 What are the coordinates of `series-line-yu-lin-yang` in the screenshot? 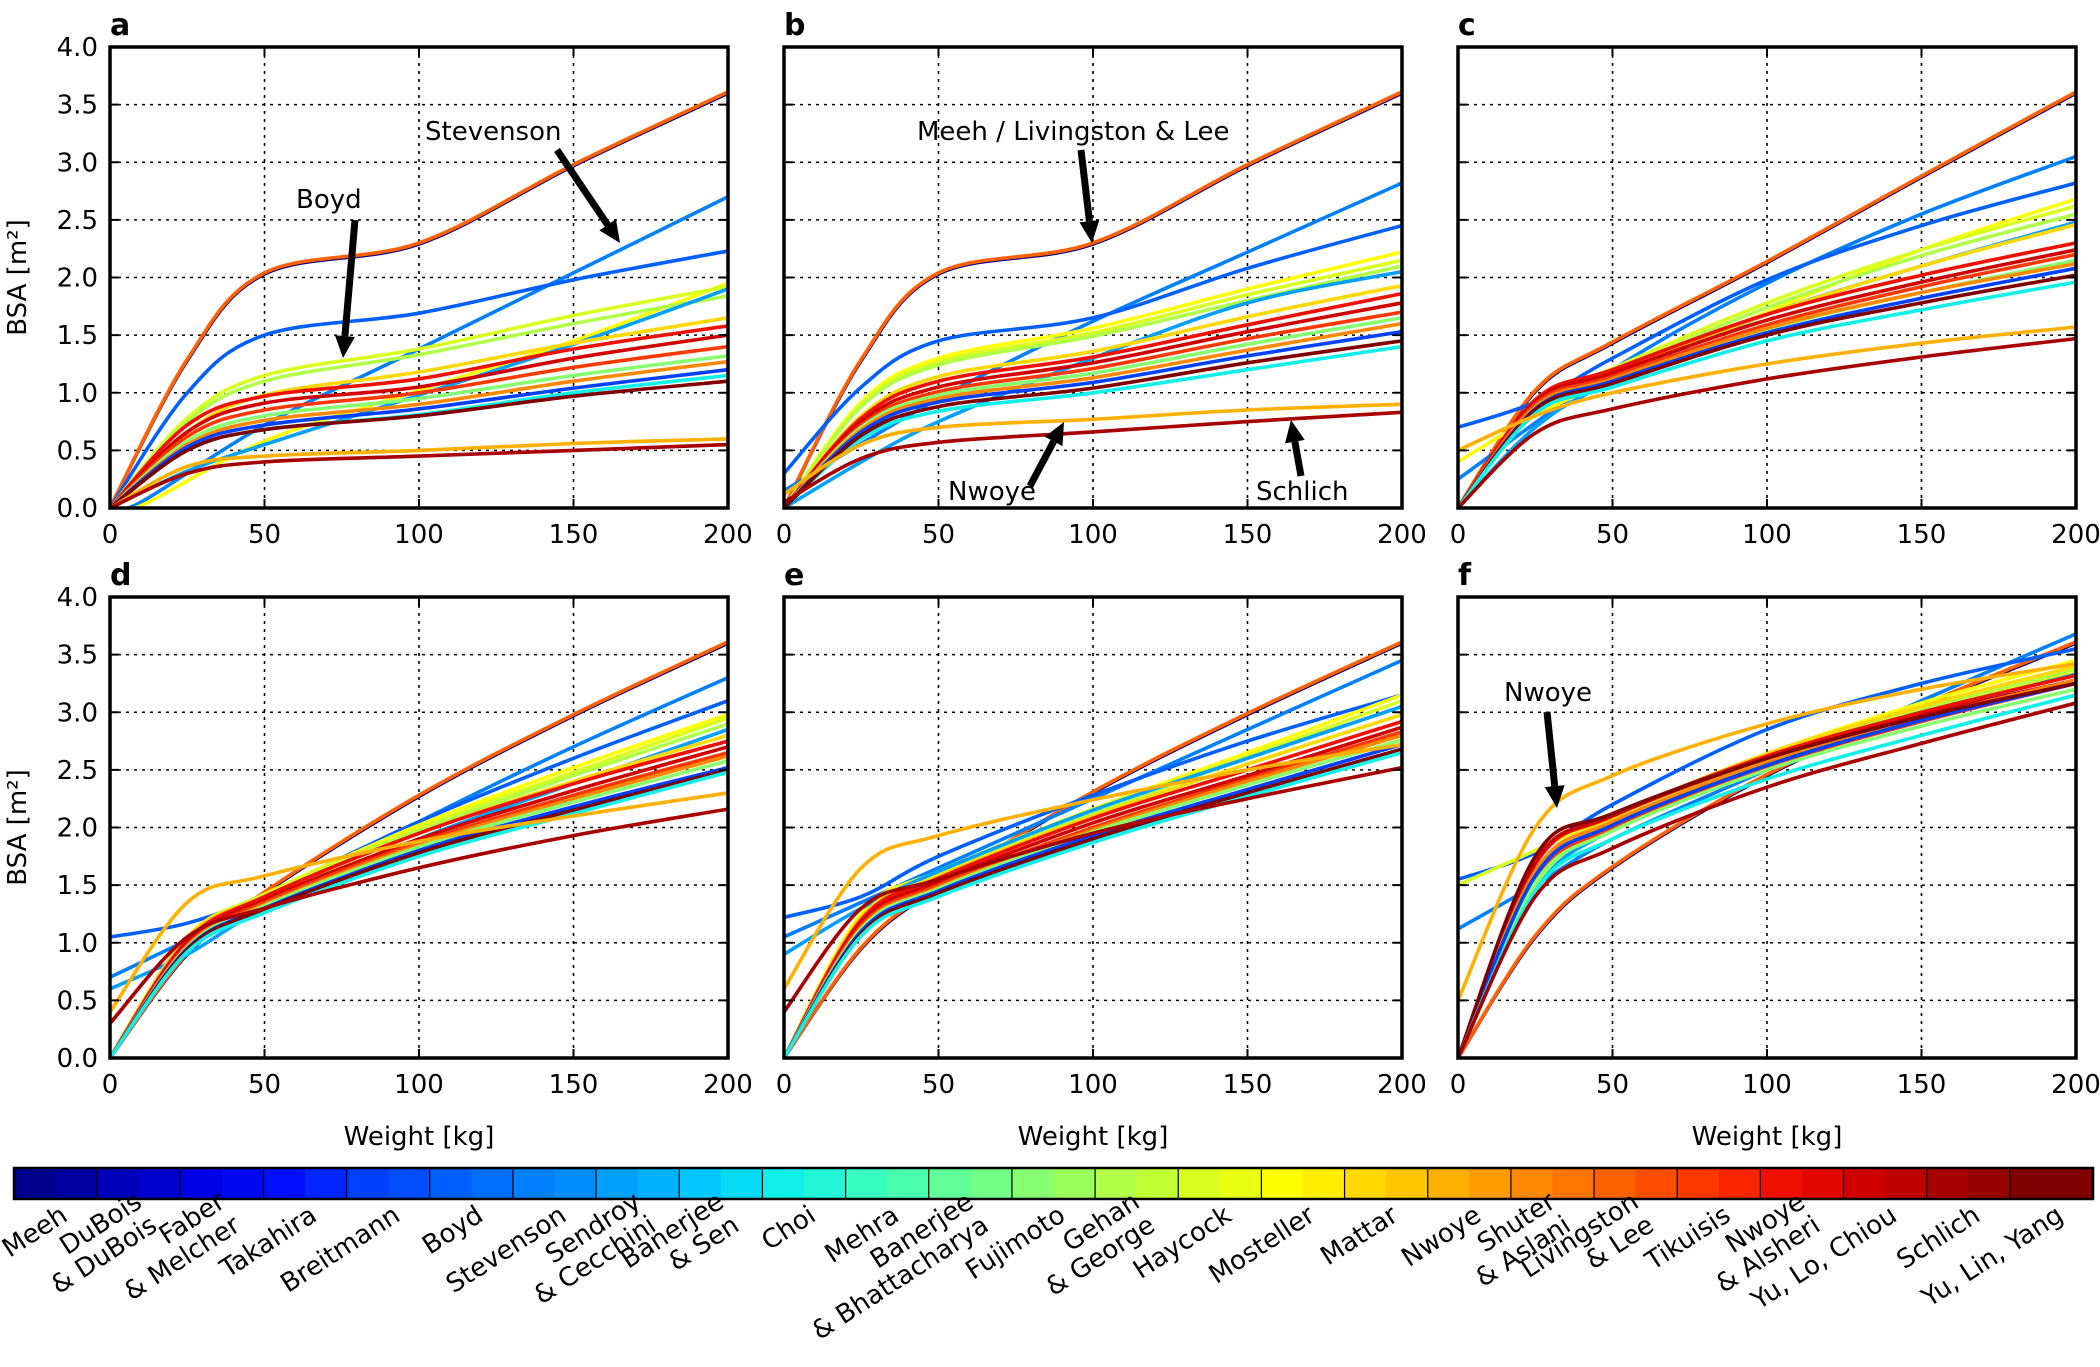 It's located at (1093, 423).